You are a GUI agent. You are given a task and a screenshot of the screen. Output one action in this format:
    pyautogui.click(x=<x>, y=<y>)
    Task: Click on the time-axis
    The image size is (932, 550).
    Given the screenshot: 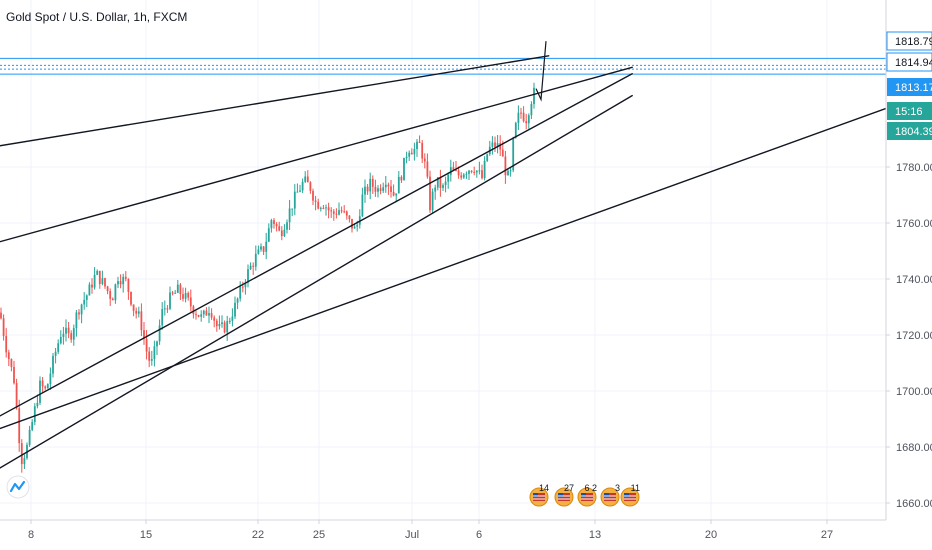 What is the action you would take?
    pyautogui.click(x=466, y=535)
    